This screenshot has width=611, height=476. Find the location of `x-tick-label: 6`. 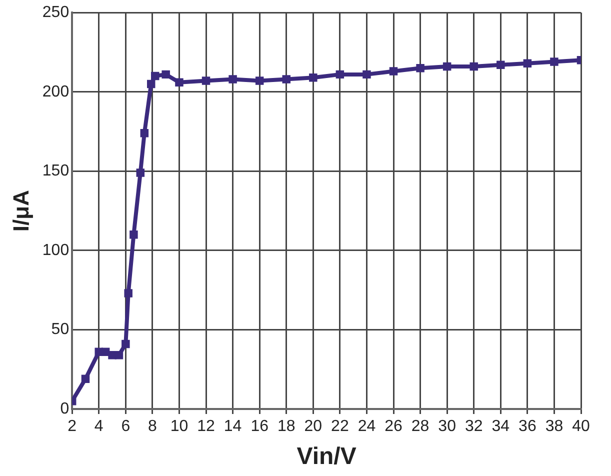

x-tick-label: 6 is located at coordinates (125, 427).